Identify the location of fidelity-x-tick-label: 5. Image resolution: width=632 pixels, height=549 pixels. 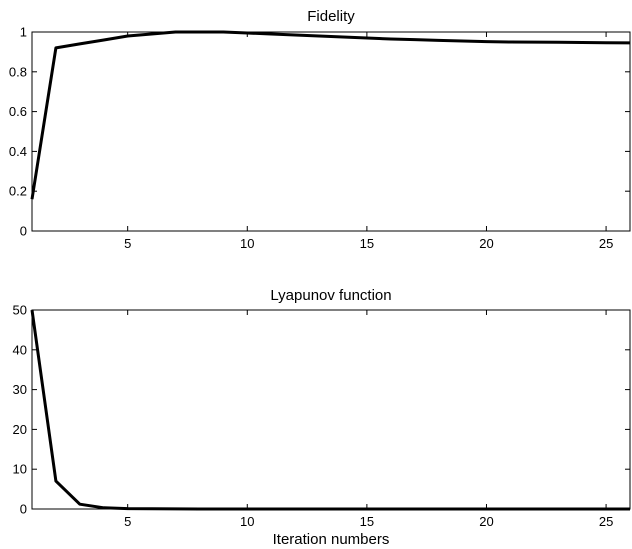
(127, 243).